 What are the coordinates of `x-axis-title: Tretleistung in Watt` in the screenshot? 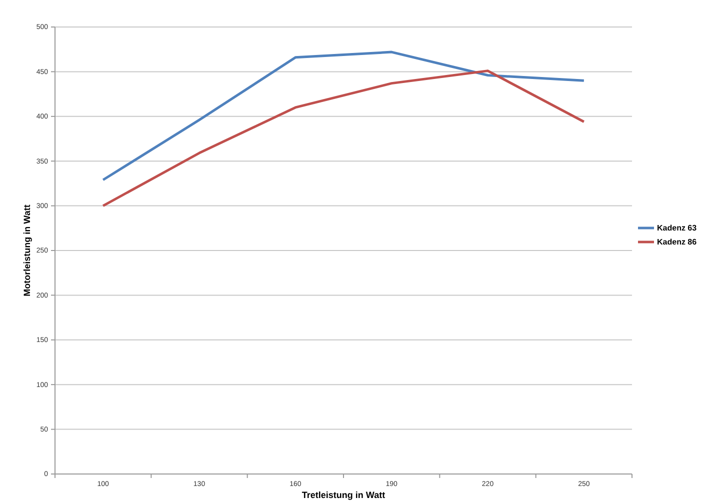 It's located at (344, 495).